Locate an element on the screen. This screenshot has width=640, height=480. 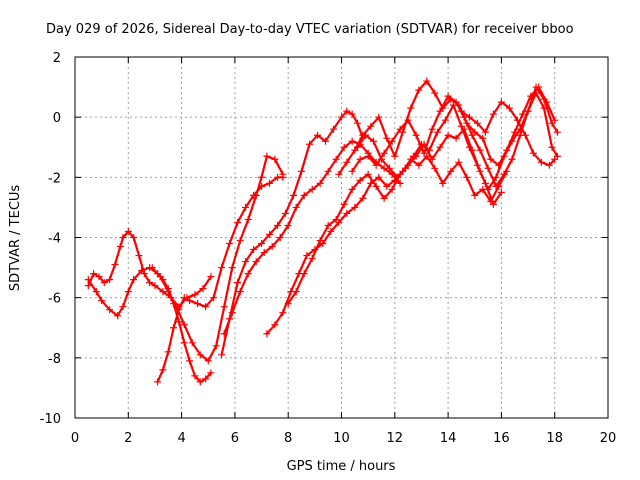
x-axis-label: GPS time / hours is located at coordinates (341, 466).